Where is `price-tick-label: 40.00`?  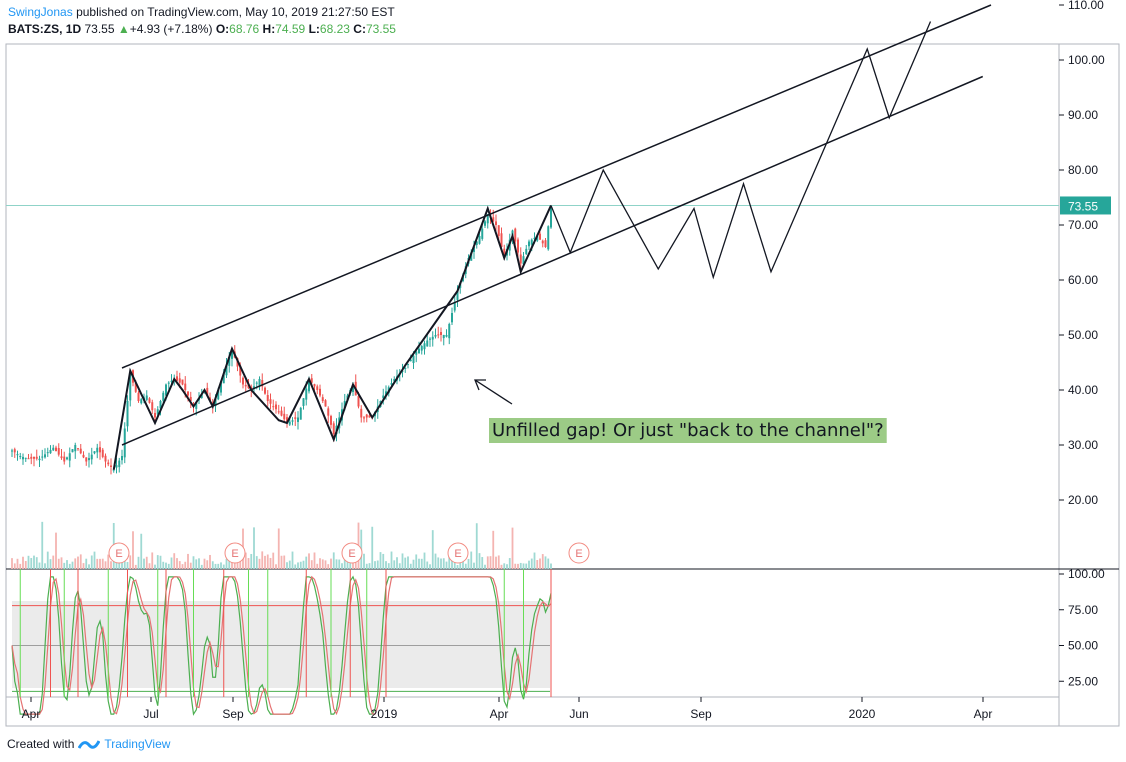 price-tick-label: 40.00 is located at coordinates (1083, 390).